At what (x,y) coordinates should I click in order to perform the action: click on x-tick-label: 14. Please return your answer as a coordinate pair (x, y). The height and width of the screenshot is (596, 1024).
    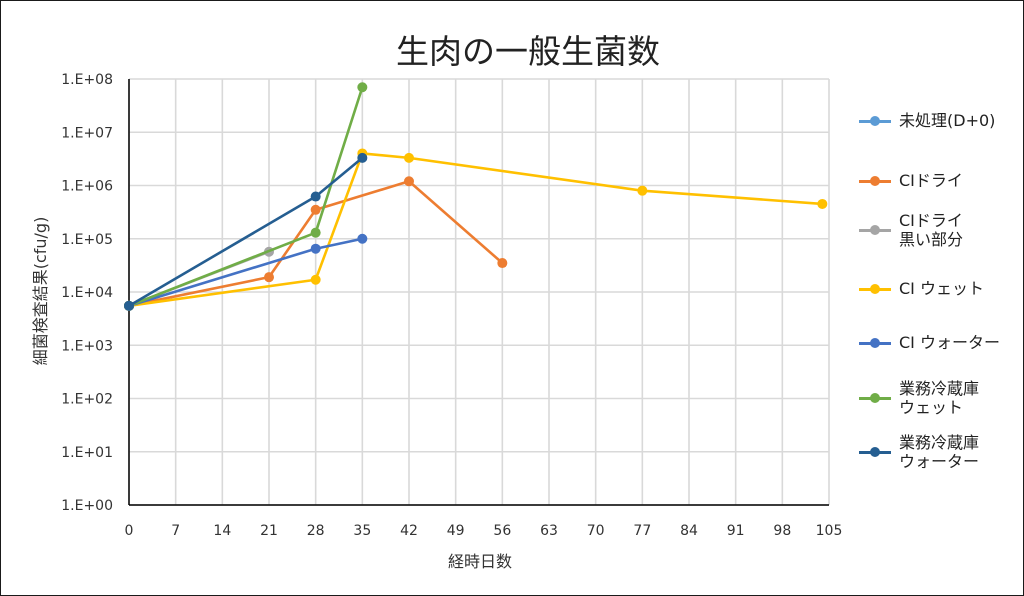
    Looking at the image, I should click on (222, 531).